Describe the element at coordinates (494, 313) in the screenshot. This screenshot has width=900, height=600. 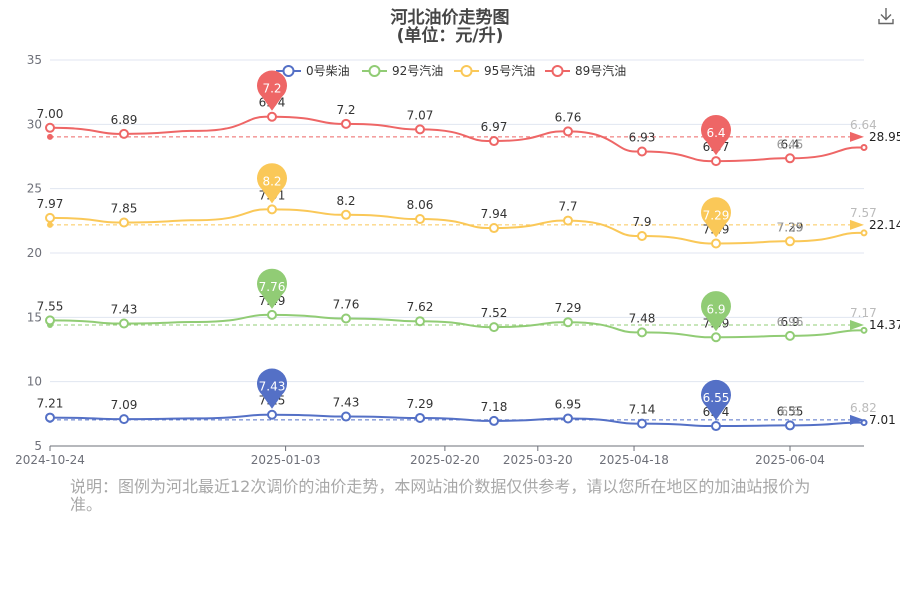
I see `data-label: 7.52` at that location.